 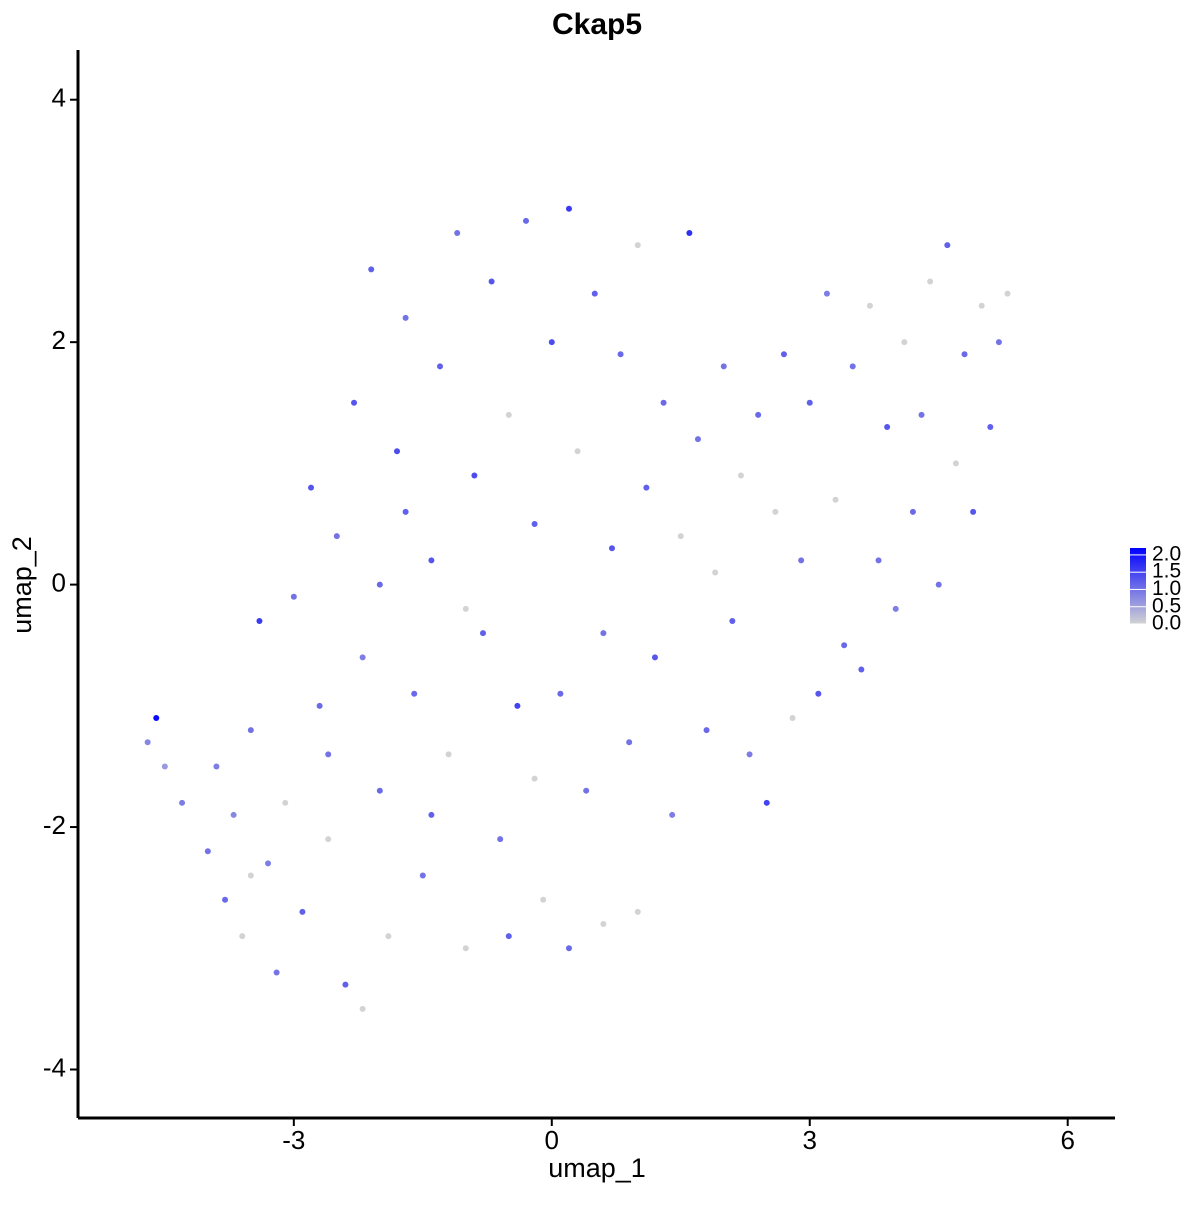 I want to click on y-tick-label: 0, so click(x=59, y=582).